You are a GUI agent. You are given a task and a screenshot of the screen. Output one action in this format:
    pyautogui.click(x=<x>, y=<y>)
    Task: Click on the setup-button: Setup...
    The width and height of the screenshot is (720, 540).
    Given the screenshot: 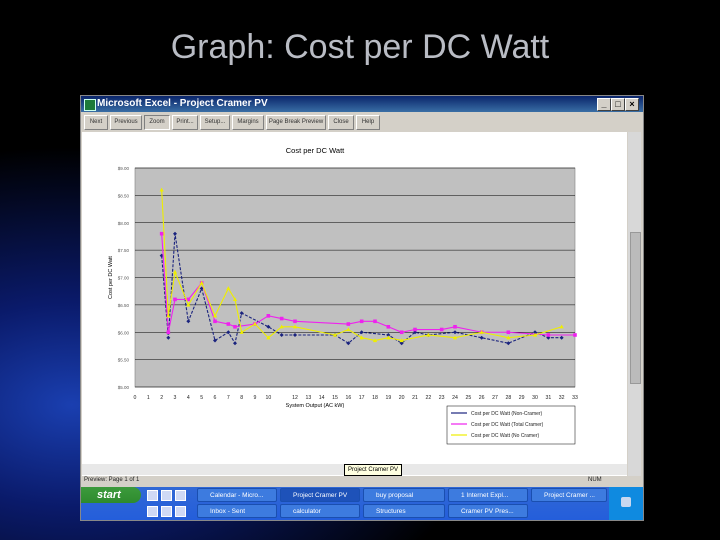 What is the action you would take?
    pyautogui.click(x=215, y=122)
    